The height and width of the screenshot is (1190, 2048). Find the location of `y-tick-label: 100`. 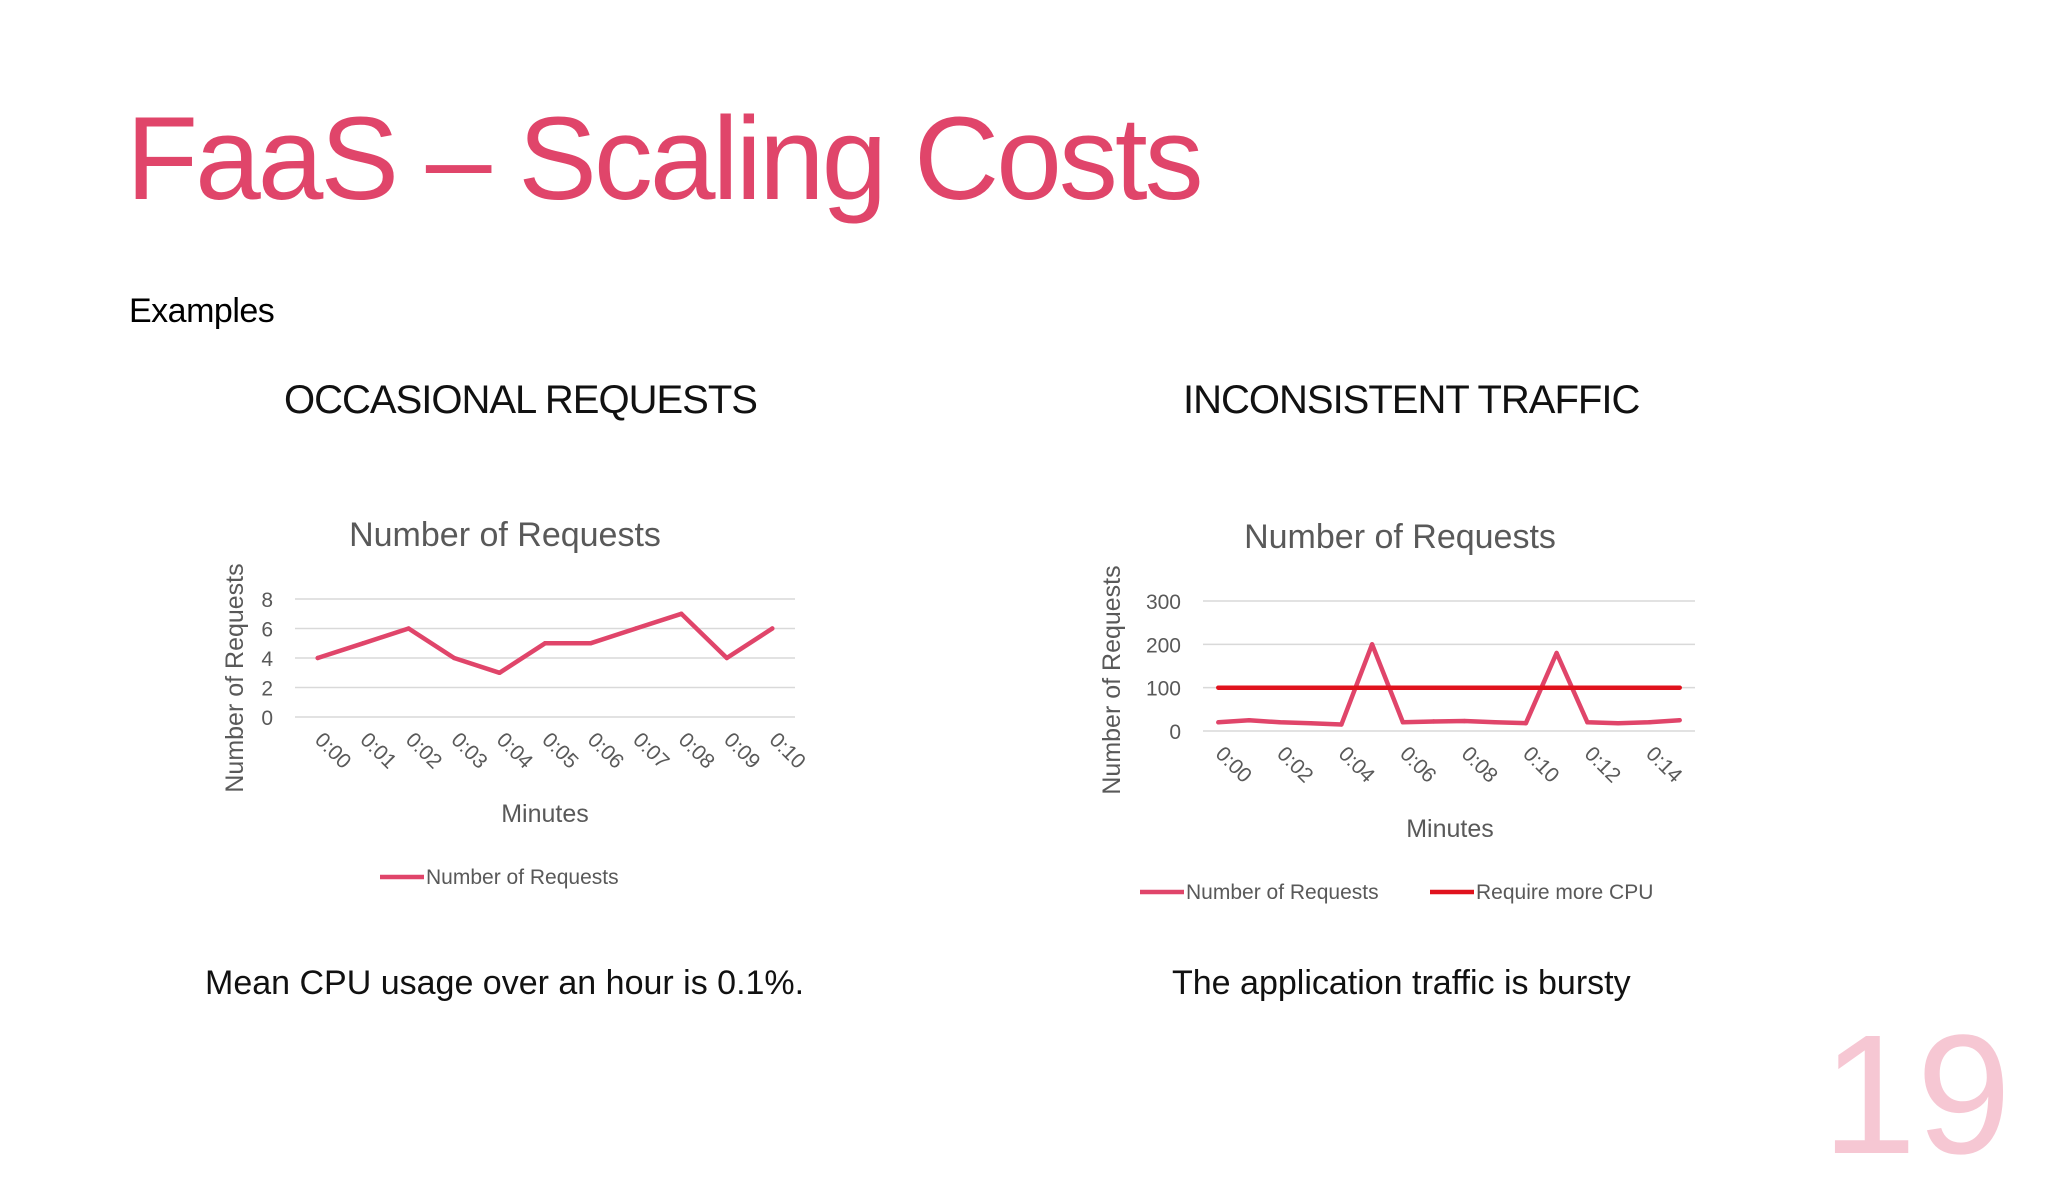

y-tick-label: 100 is located at coordinates (1163, 689).